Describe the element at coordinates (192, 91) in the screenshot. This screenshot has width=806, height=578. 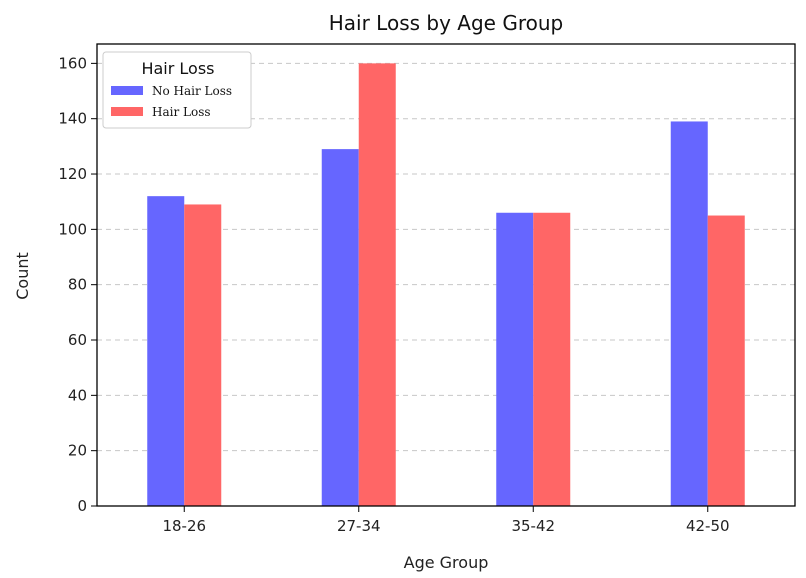
I see `legend-label: No Hair Loss` at that location.